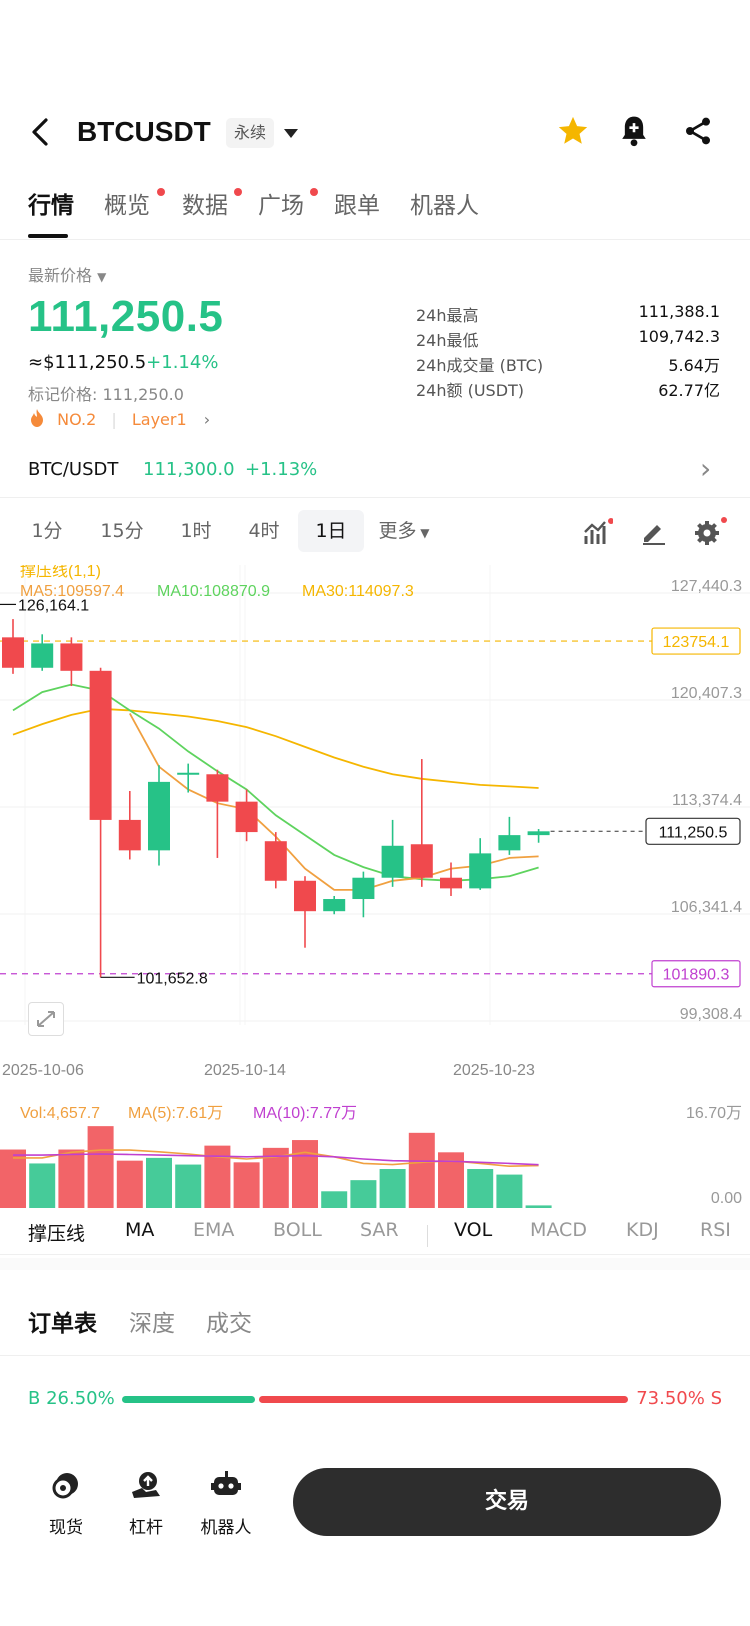 The height and width of the screenshot is (1626, 750). Describe the element at coordinates (698, 131) in the screenshot. I see `share-icon` at that location.